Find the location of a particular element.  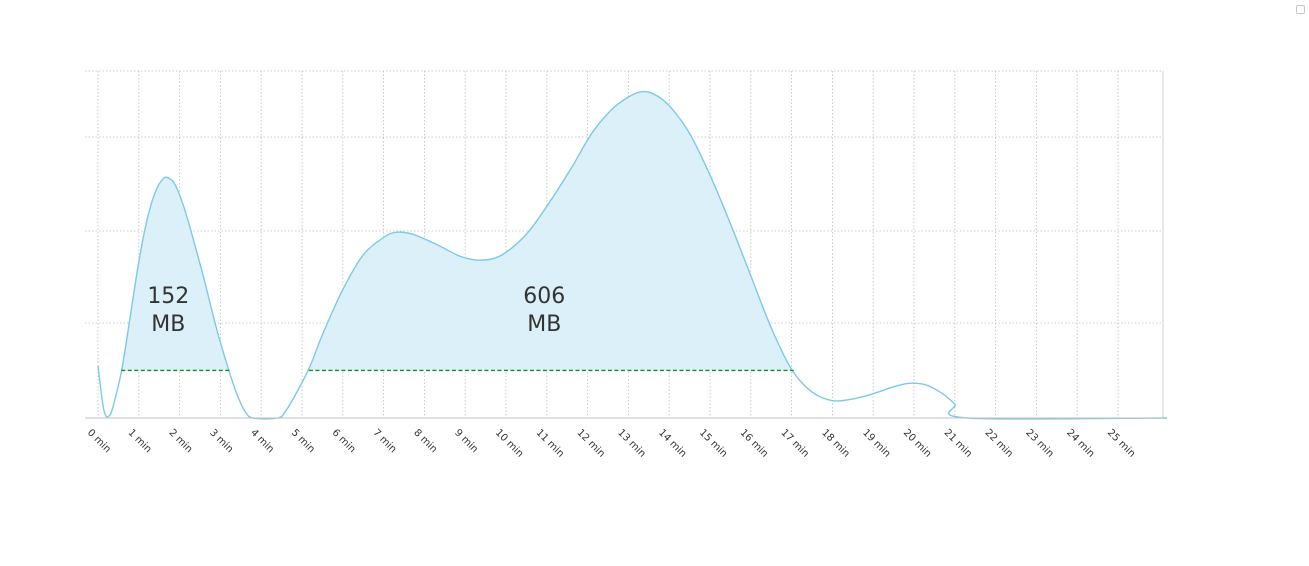

x-tick-label: 9 min is located at coordinates (466, 441).